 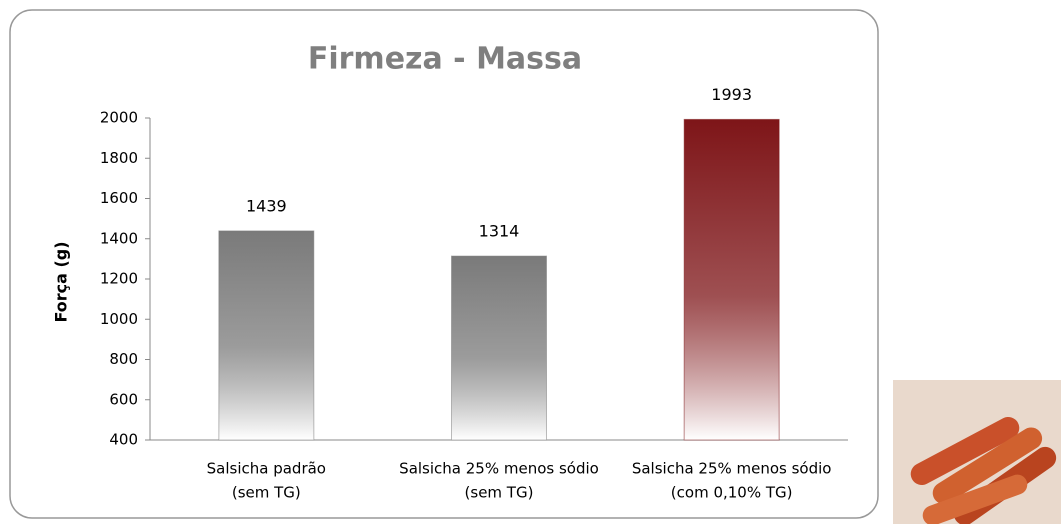 I want to click on y-tick-label: 2000, so click(x=119, y=118).